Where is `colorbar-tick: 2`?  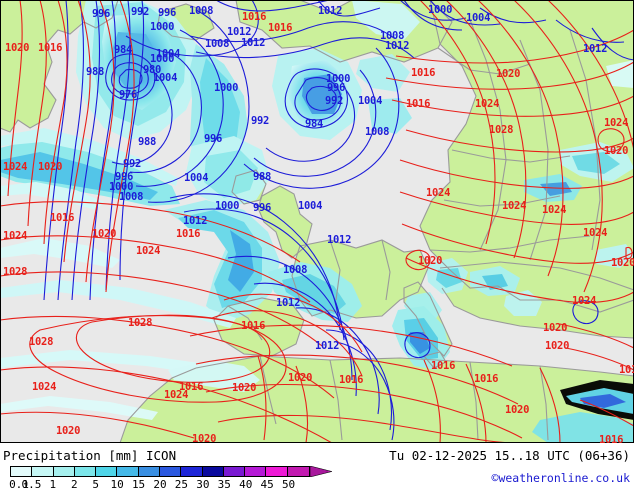
colorbar-tick: 2 is located at coordinates (74, 484).